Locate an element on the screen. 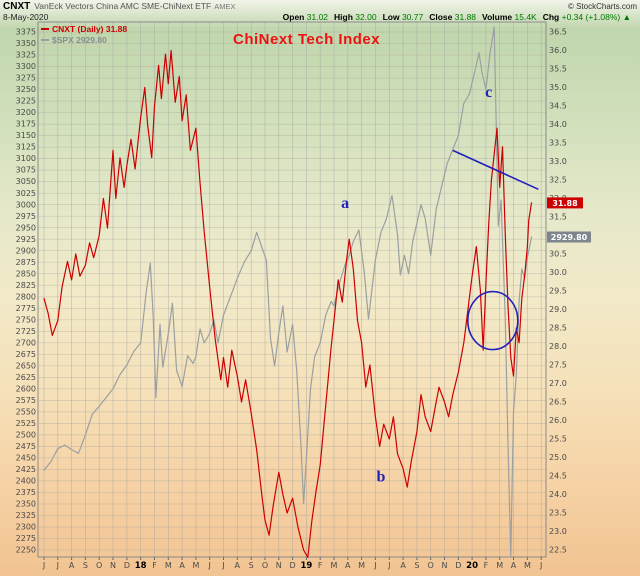 The width and height of the screenshot is (640, 576). label-annotation-b: b is located at coordinates (381, 477).